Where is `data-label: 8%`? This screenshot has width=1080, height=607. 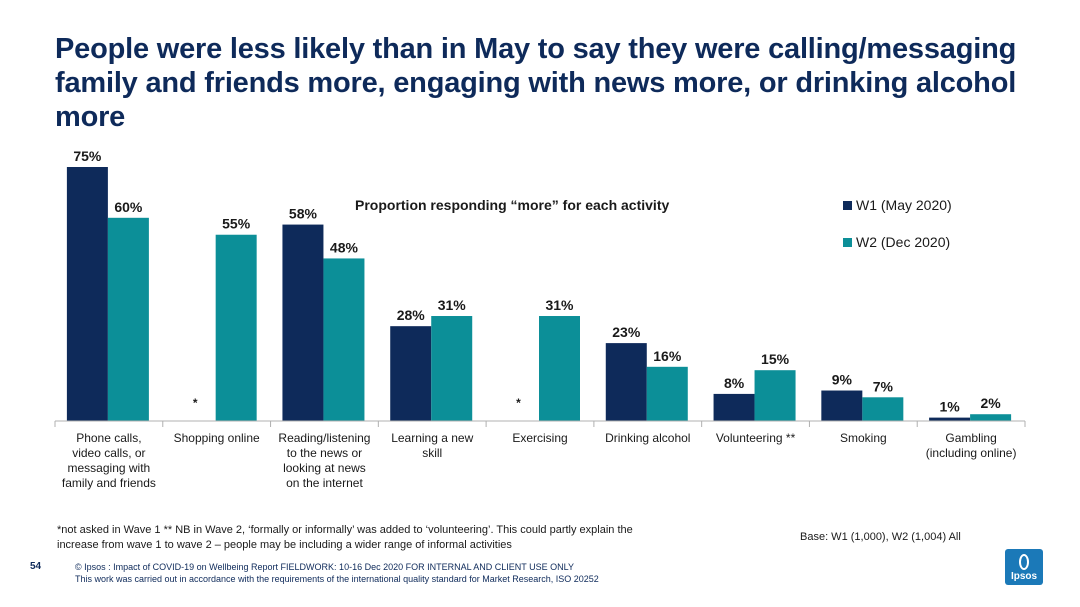 data-label: 8% is located at coordinates (734, 383).